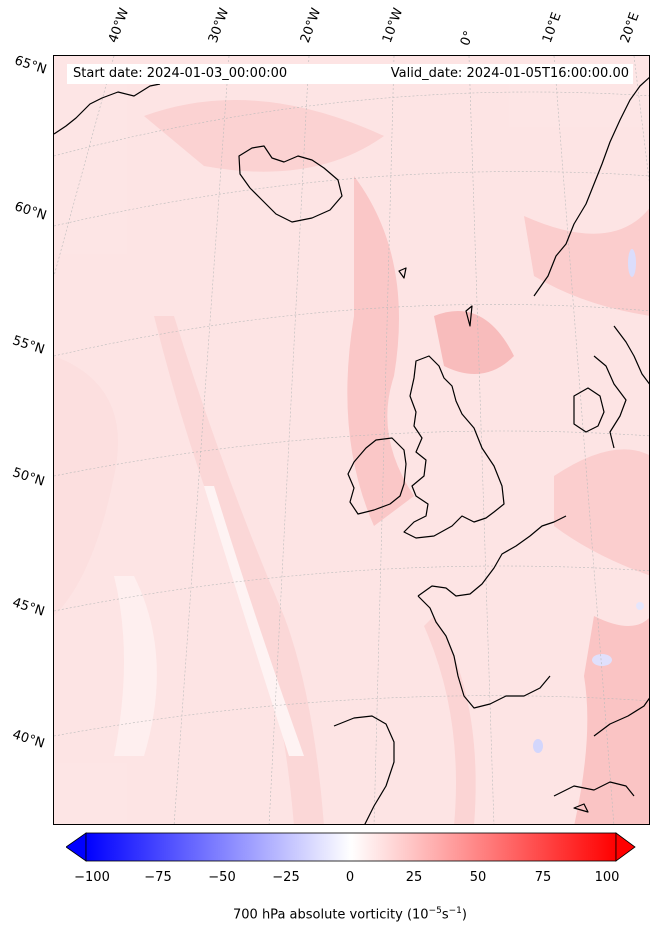  I want to click on colorbar-low-extend, so click(76, 847).